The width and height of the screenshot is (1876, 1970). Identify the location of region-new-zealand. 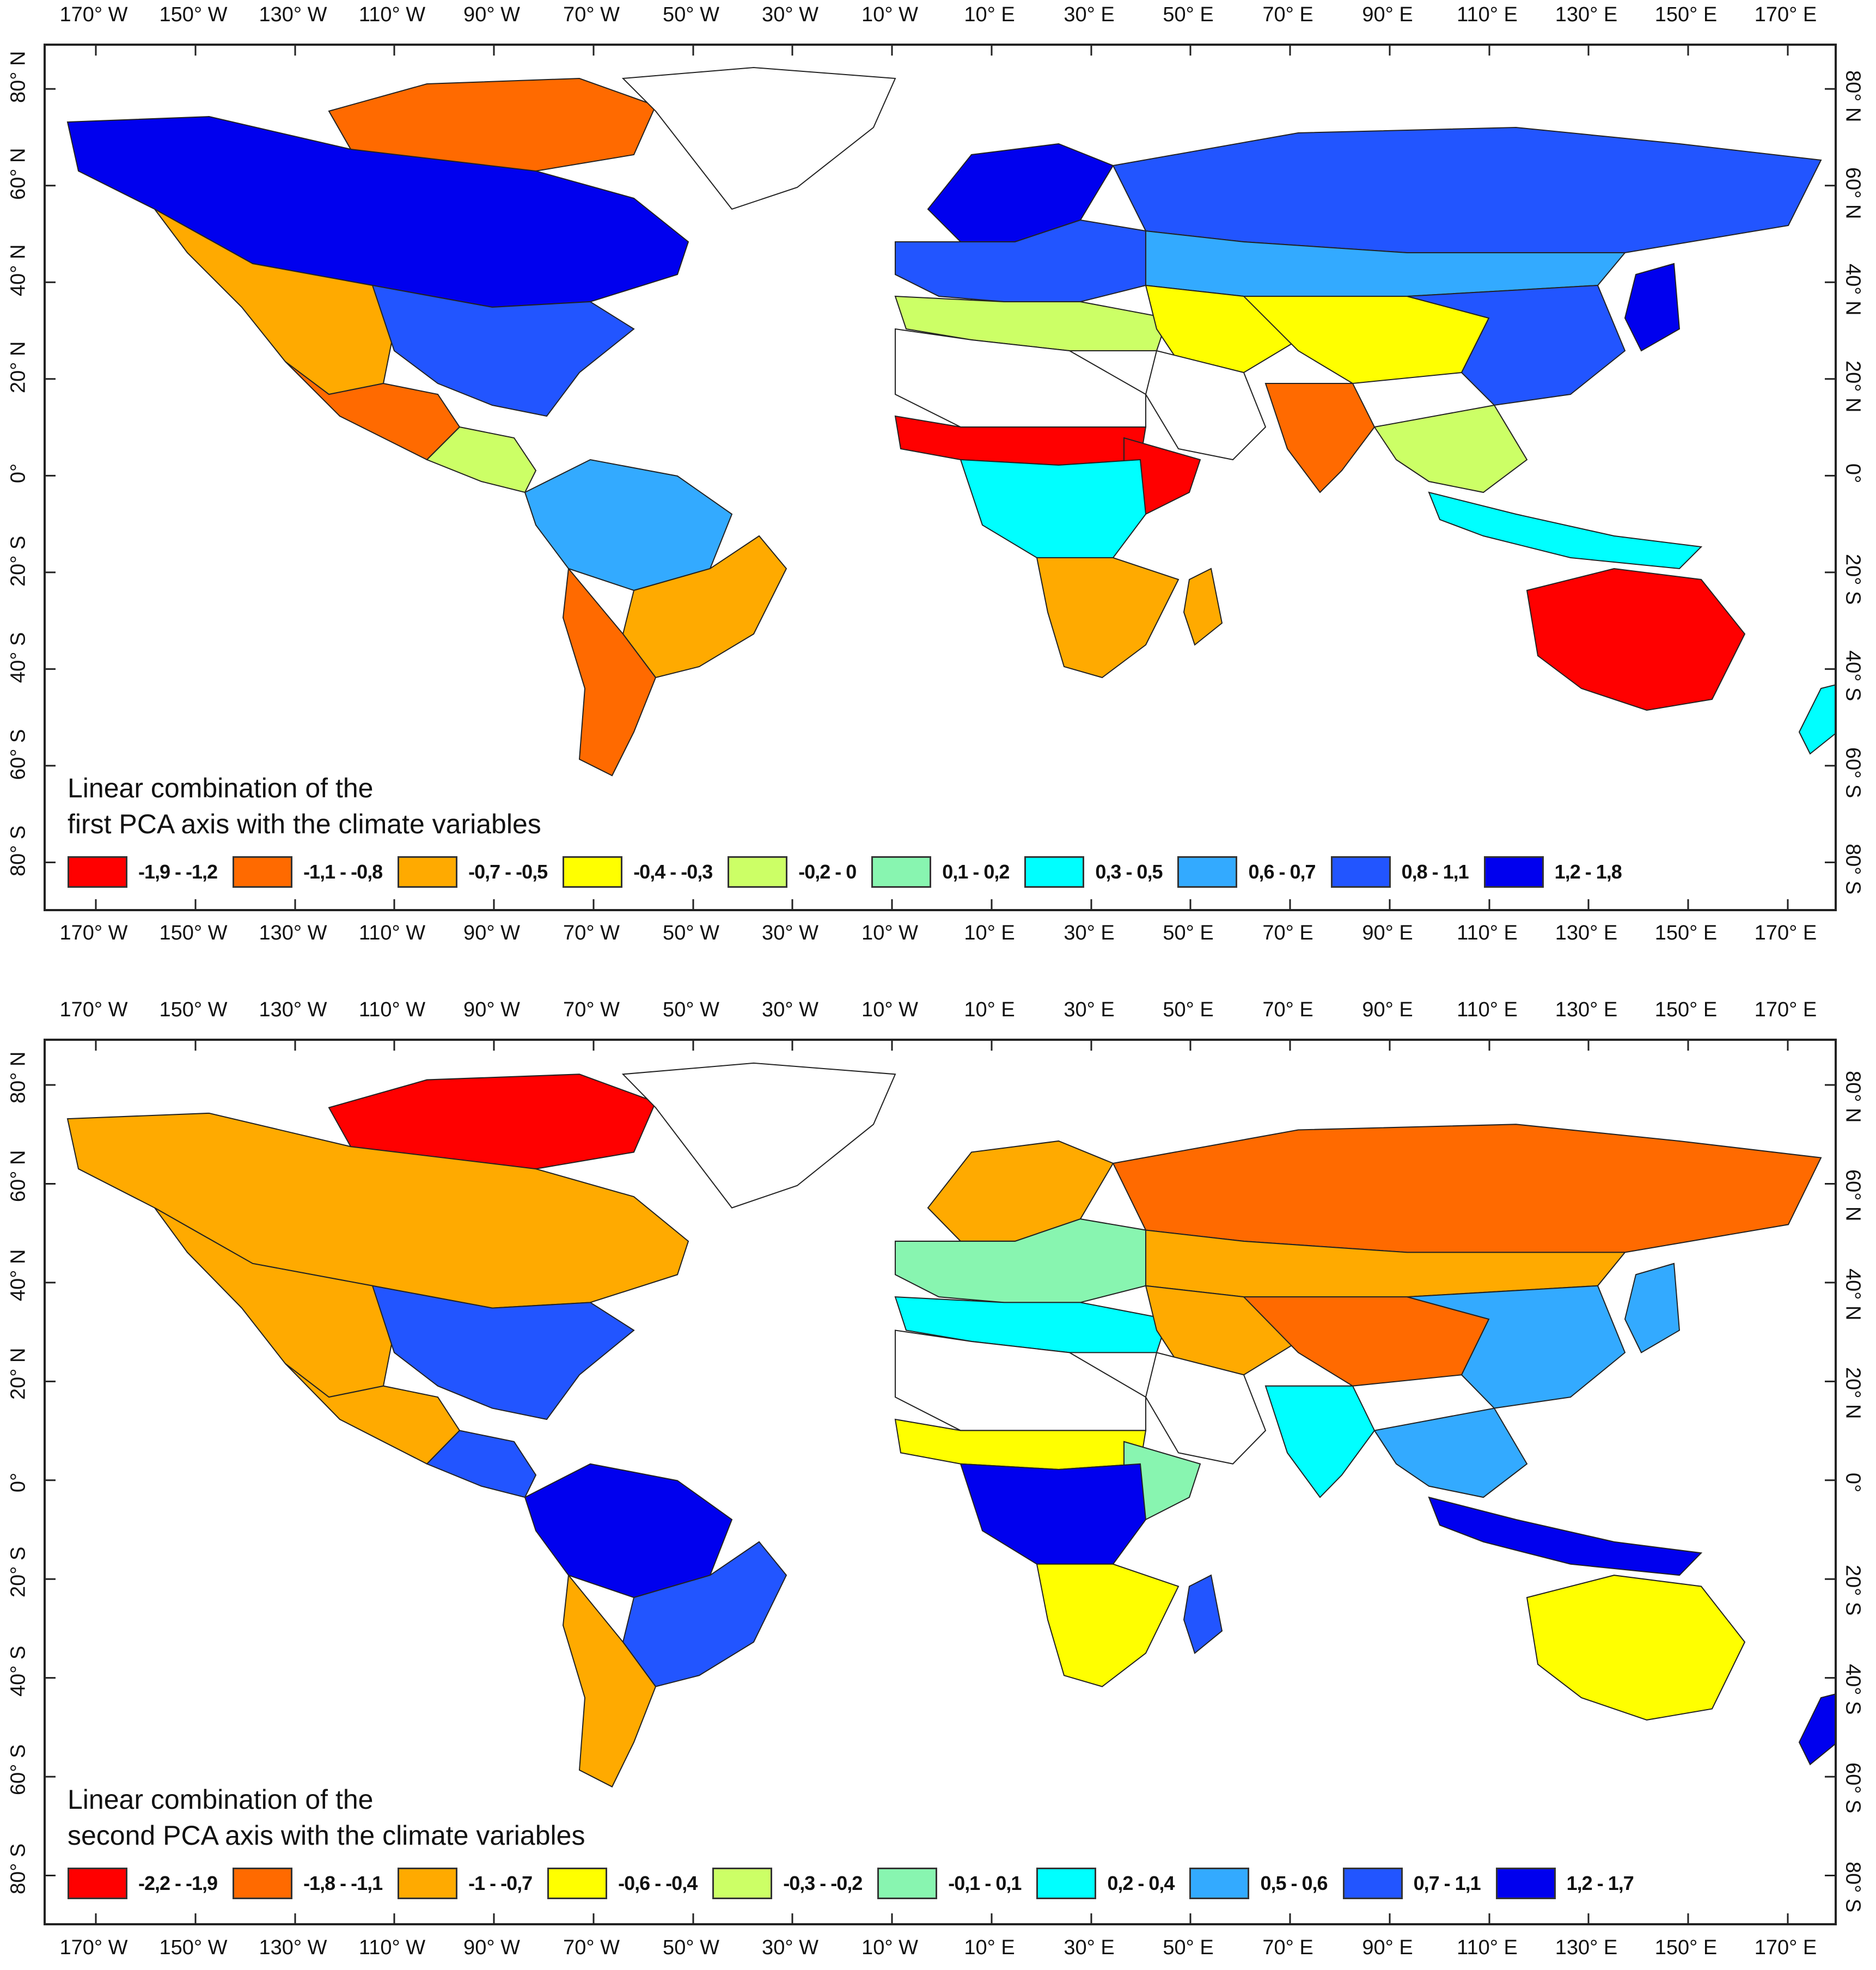
(1816, 719).